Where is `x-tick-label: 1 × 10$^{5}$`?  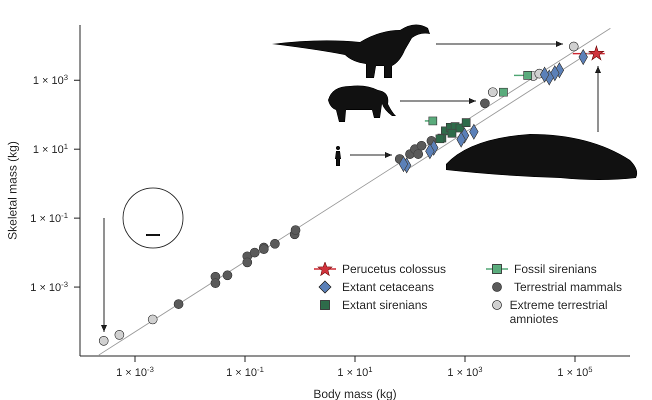 x-tick-label: 1 × 10$^{5}$ is located at coordinates (575, 371).